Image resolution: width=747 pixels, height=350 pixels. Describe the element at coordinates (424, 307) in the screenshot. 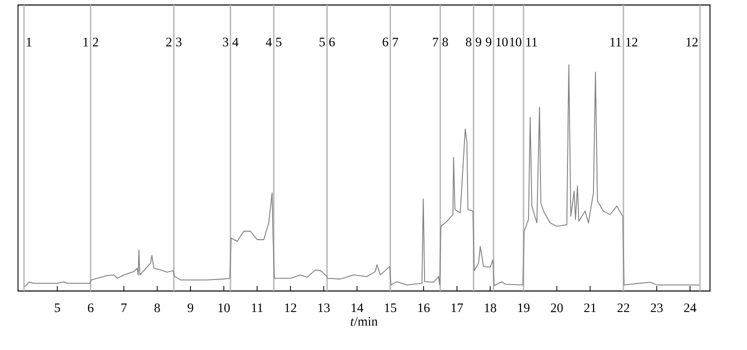

I see `x-tick-label: 16` at that location.